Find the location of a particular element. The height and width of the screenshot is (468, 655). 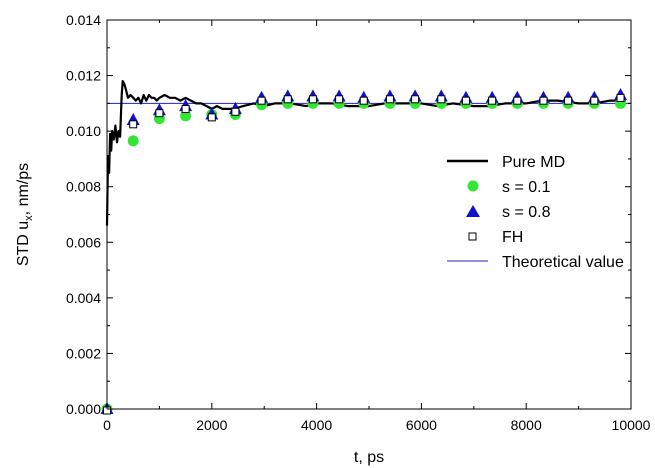

legend-label-theoretical: Theoretical value is located at coordinates (563, 262).